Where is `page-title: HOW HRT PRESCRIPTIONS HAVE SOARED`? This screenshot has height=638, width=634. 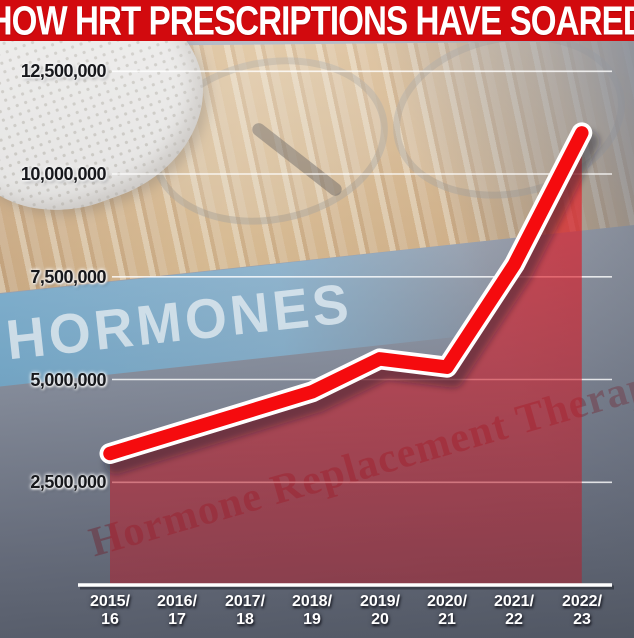 page-title: HOW HRT PRESCRIPTIONS HAVE SOARED is located at coordinates (317, 21).